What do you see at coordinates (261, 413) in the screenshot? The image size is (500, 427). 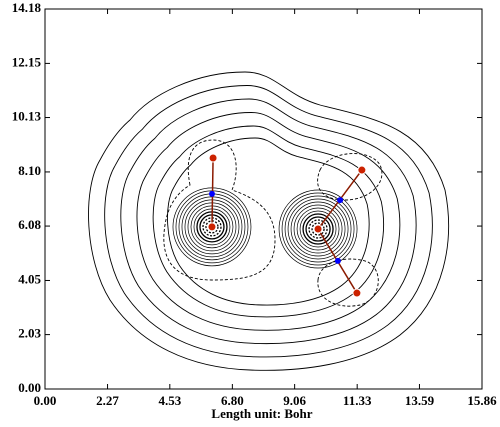 I see `x-axis-label: Length unit: Bohr` at bounding box center [261, 413].